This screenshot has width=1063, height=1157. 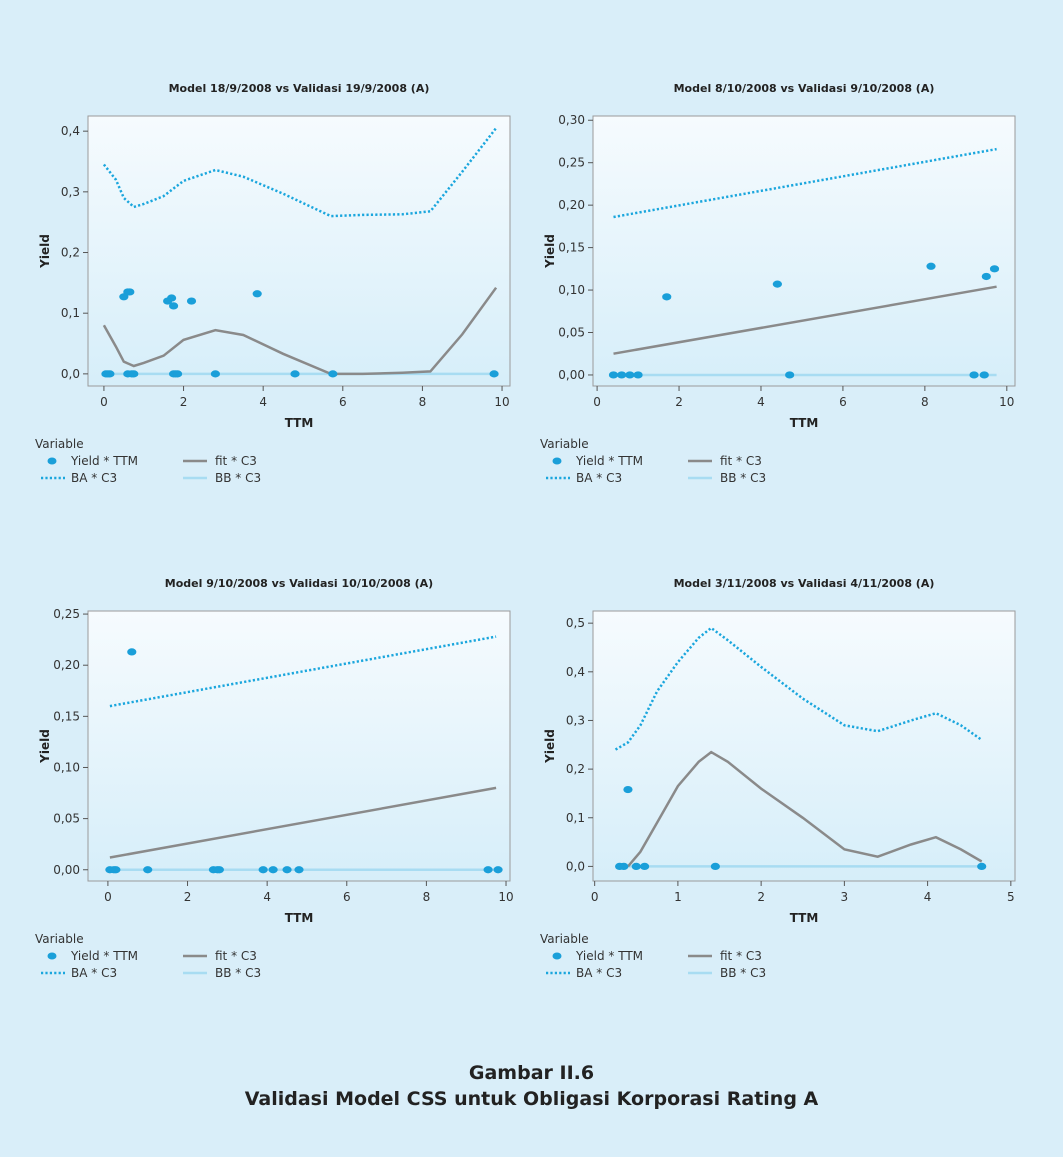 What do you see at coordinates (599, 973) in the screenshot?
I see `legend-label-ba: BA * C3` at bounding box center [599, 973].